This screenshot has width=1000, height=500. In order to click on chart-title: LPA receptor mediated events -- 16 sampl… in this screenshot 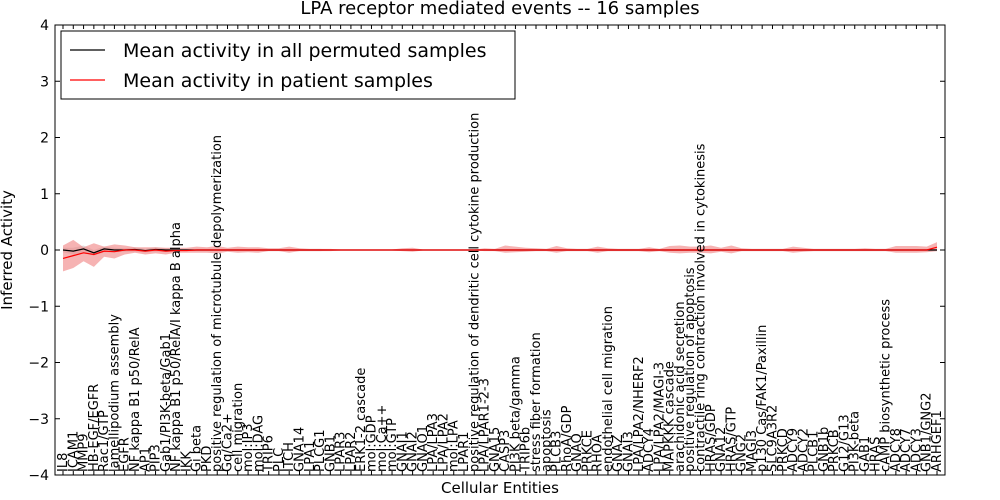, I will do `click(499, 9)`.